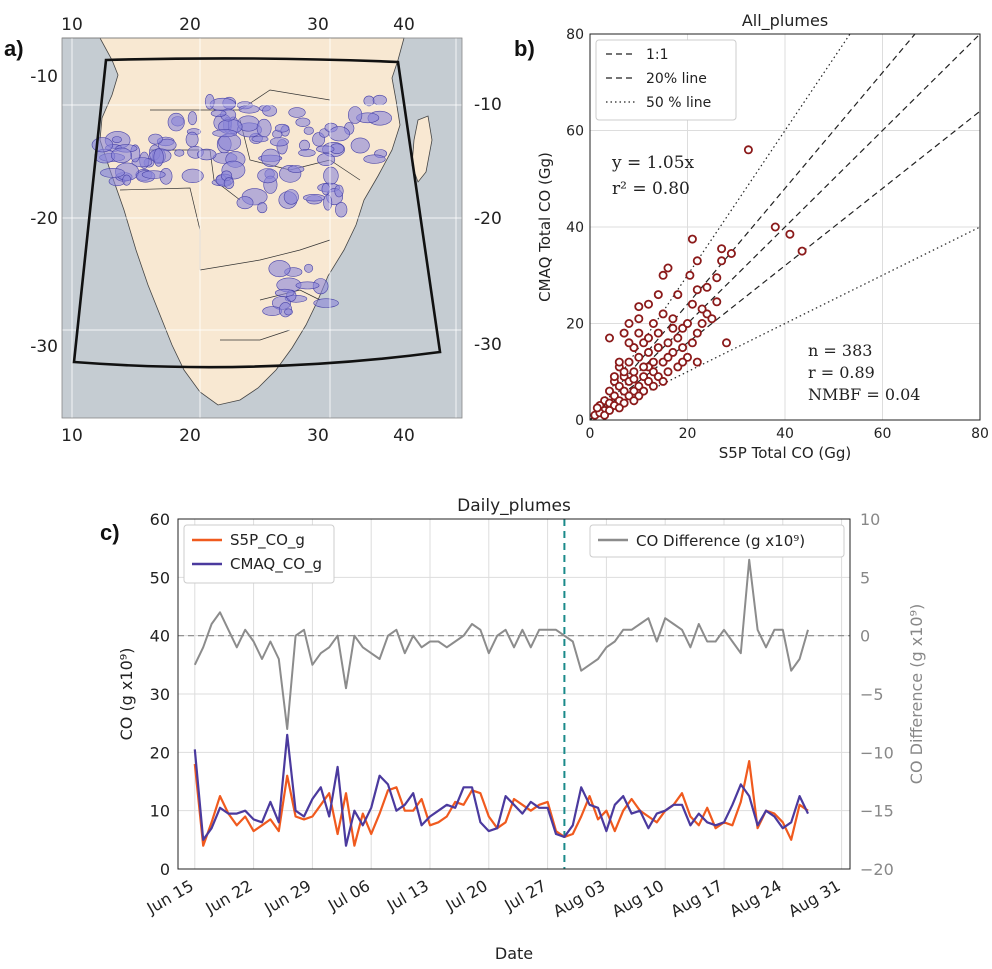 This screenshot has height=969, width=992. Describe the element at coordinates (276, 564) in the screenshot. I see `legend-label: CMAQ_CO_g` at that location.